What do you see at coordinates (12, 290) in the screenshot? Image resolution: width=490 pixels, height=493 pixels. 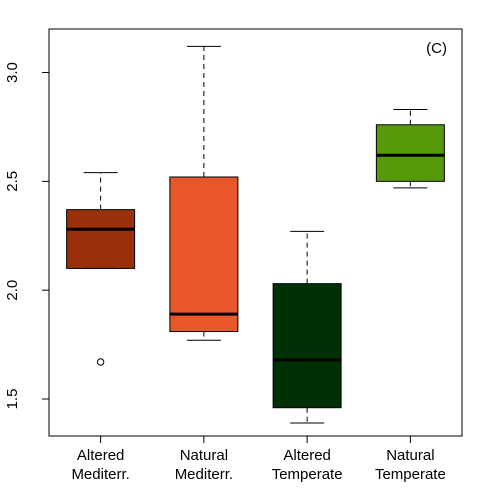 I see `y-tick-label: 2.0` at bounding box center [12, 290].